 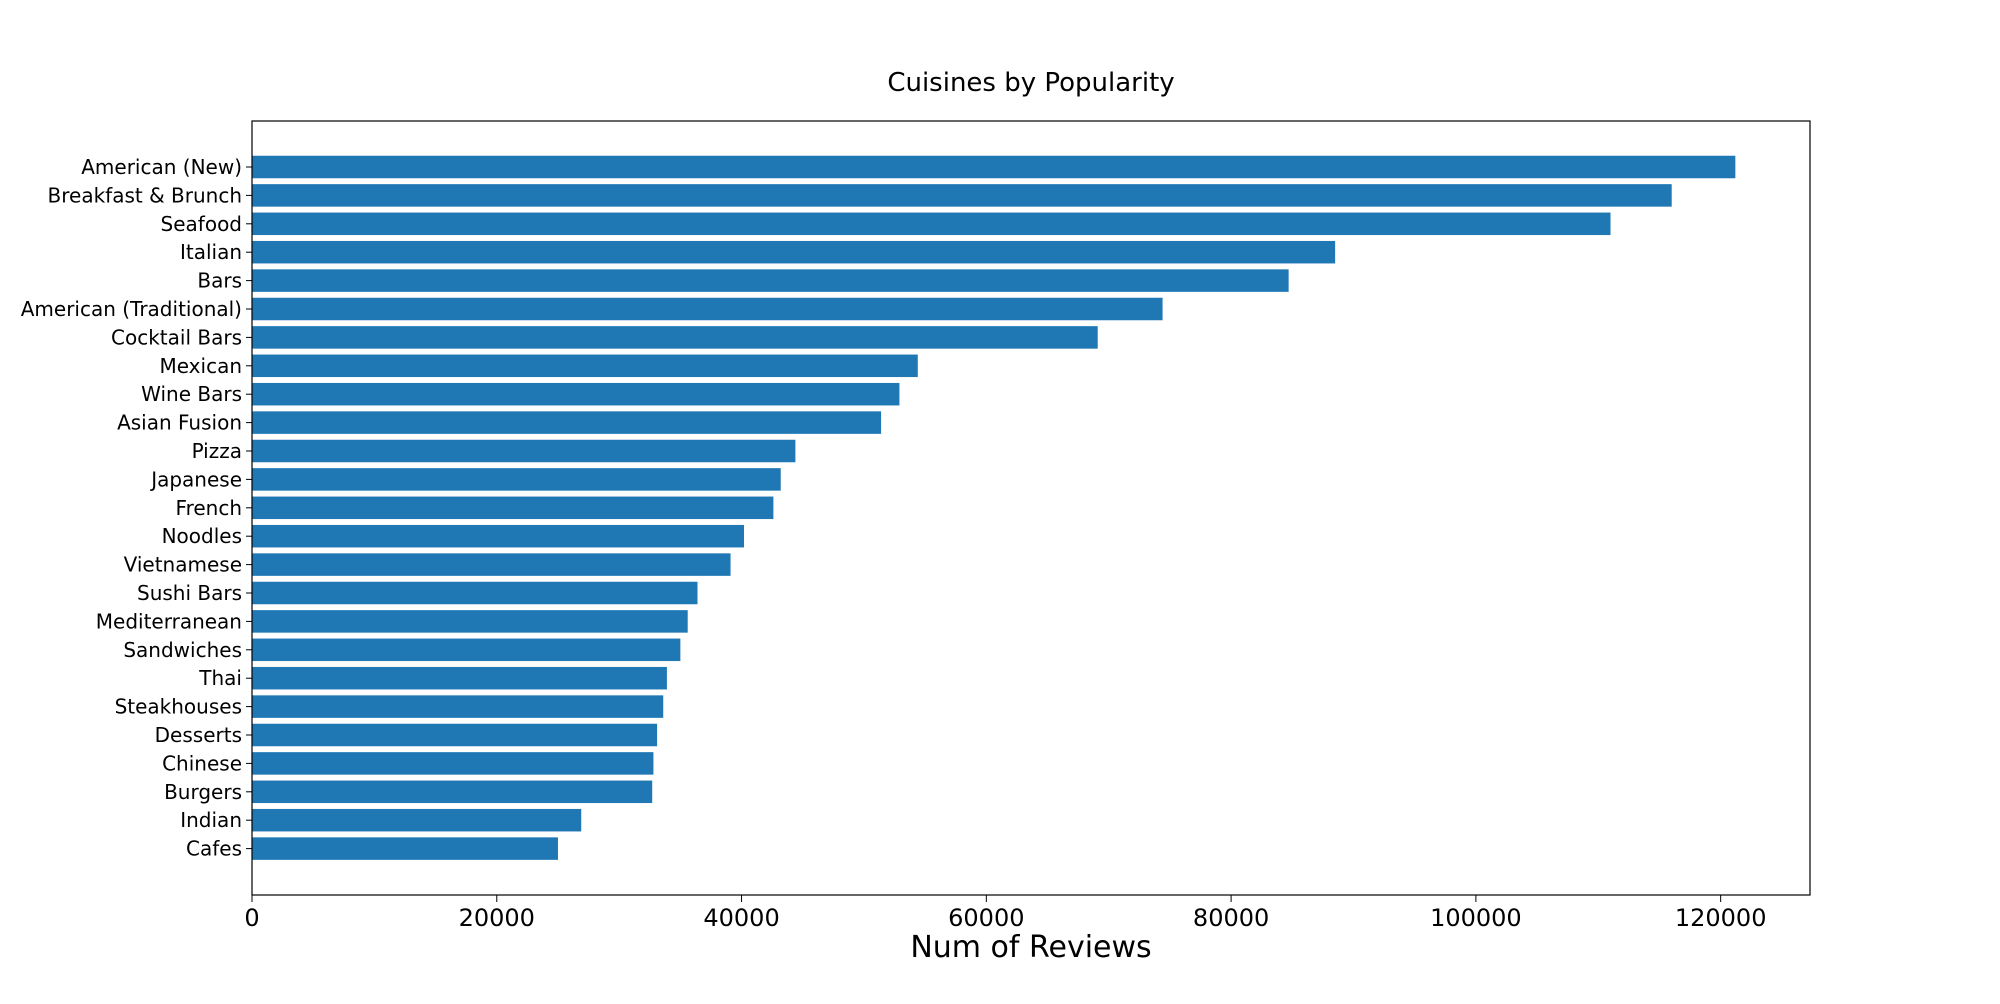 What do you see at coordinates (203, 792) in the screenshot?
I see `category-label: Burgers` at bounding box center [203, 792].